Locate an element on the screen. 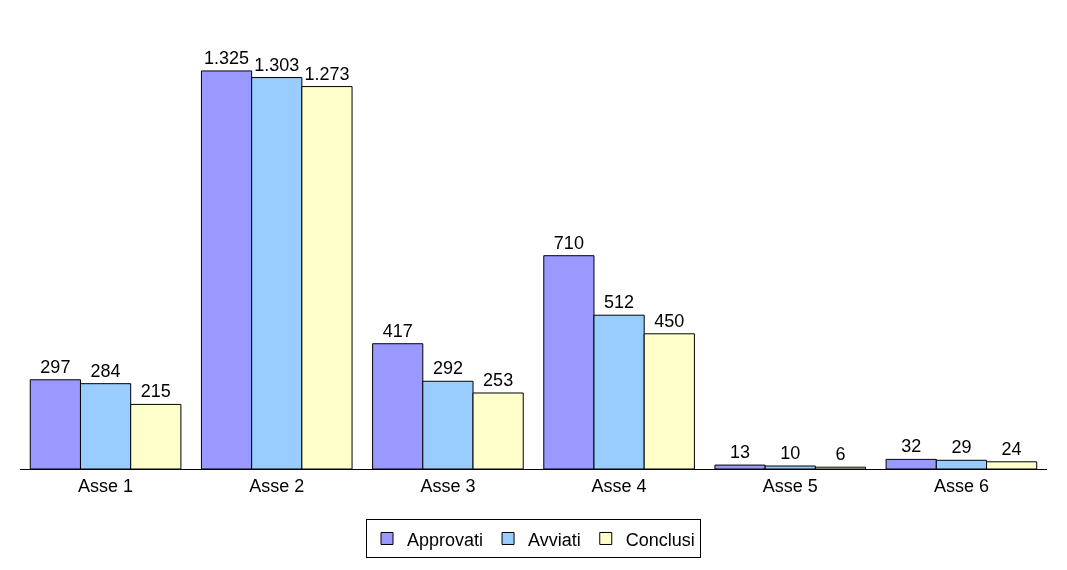 Image resolution: width=1067 pixels, height=570 pixels. x-tick-label: Asse 1 is located at coordinates (106, 485).